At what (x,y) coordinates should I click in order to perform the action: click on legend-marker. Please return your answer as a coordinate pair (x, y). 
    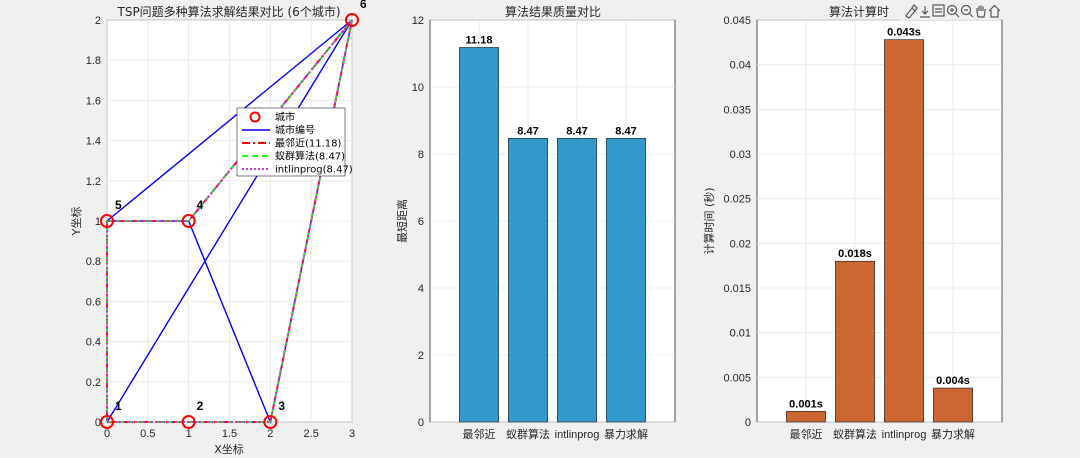
    Looking at the image, I should click on (255, 117).